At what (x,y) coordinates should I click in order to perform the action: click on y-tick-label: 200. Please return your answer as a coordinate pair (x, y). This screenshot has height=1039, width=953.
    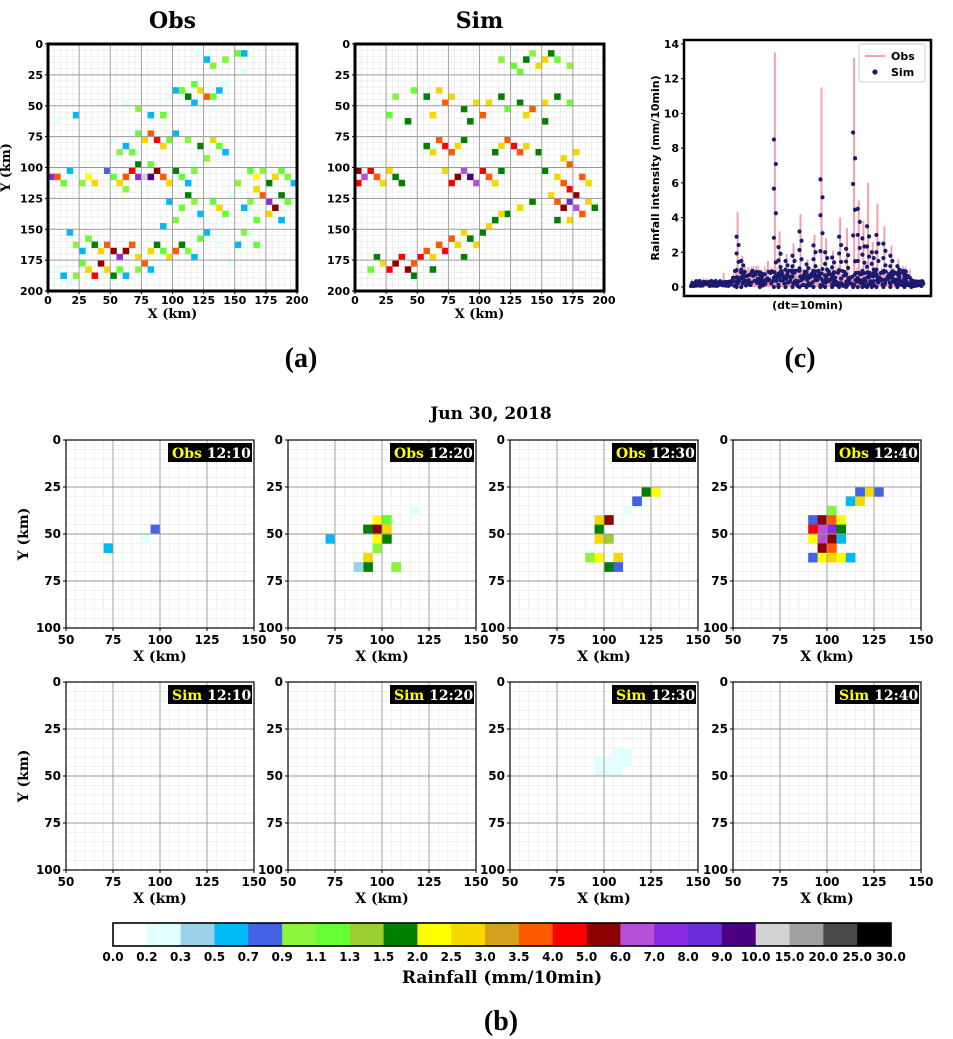
    Looking at the image, I should click on (338, 291).